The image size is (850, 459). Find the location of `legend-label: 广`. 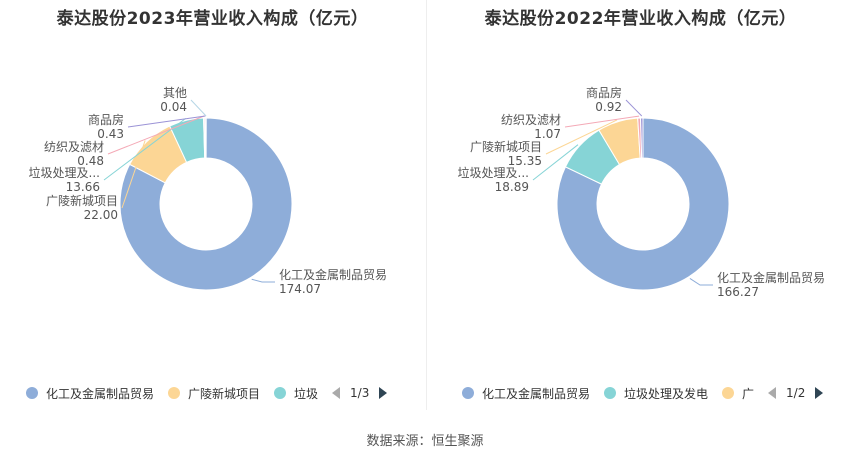

legend-label: 广 is located at coordinates (748, 393).